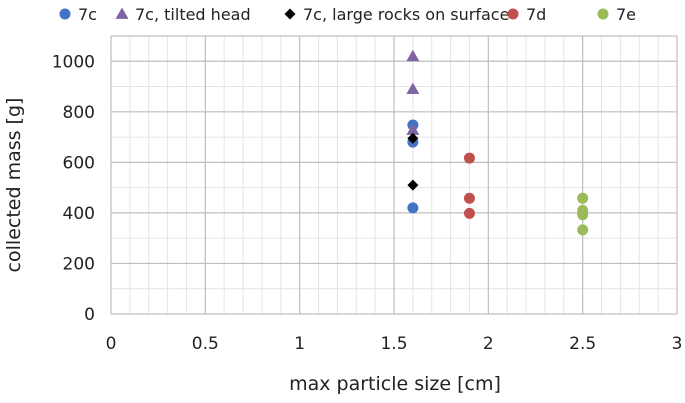 This screenshot has width=685, height=403. What do you see at coordinates (73, 62) in the screenshot?
I see `y-tick-label: 1000` at bounding box center [73, 62].